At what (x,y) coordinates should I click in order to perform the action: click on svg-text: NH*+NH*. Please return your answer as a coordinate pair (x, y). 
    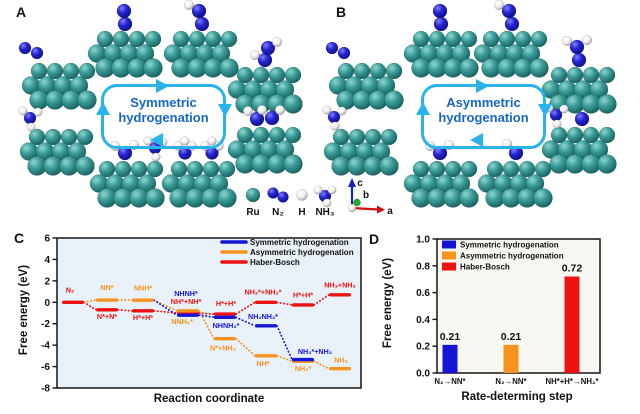
    Looking at the image, I should click on (186, 301).